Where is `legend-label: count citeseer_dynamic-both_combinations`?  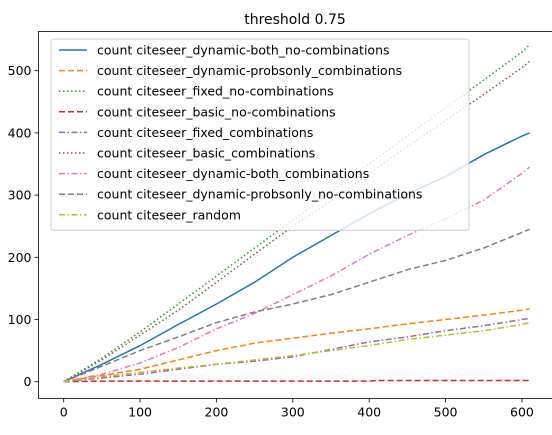 legend-label: count citeseer_dynamic-both_combinations is located at coordinates (233, 173).